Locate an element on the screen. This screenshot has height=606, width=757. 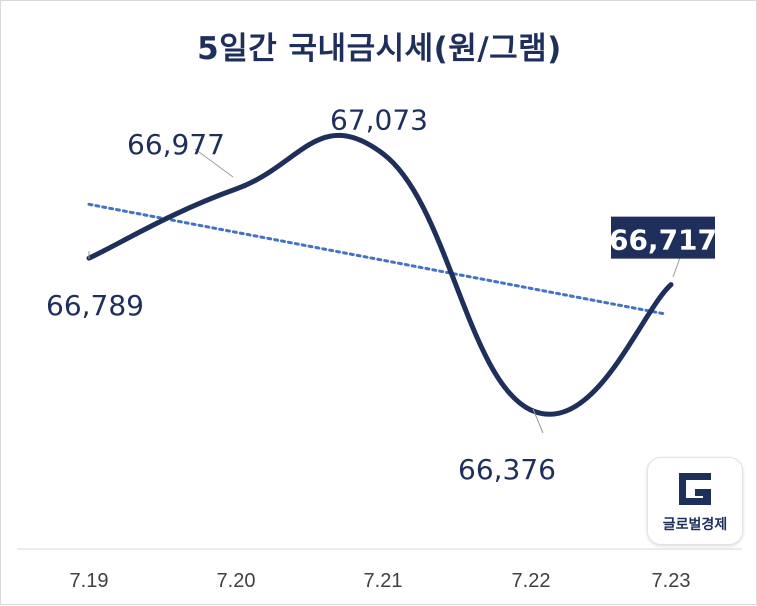
x-tick-label: 7.20 is located at coordinates (236, 581).